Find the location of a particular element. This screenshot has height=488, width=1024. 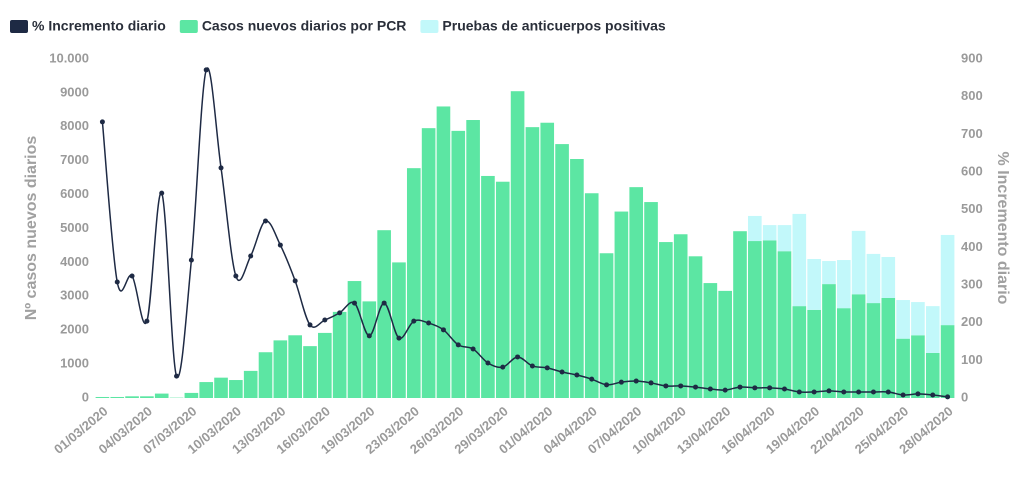

legend-label: % Incremento diario is located at coordinates (99, 26).